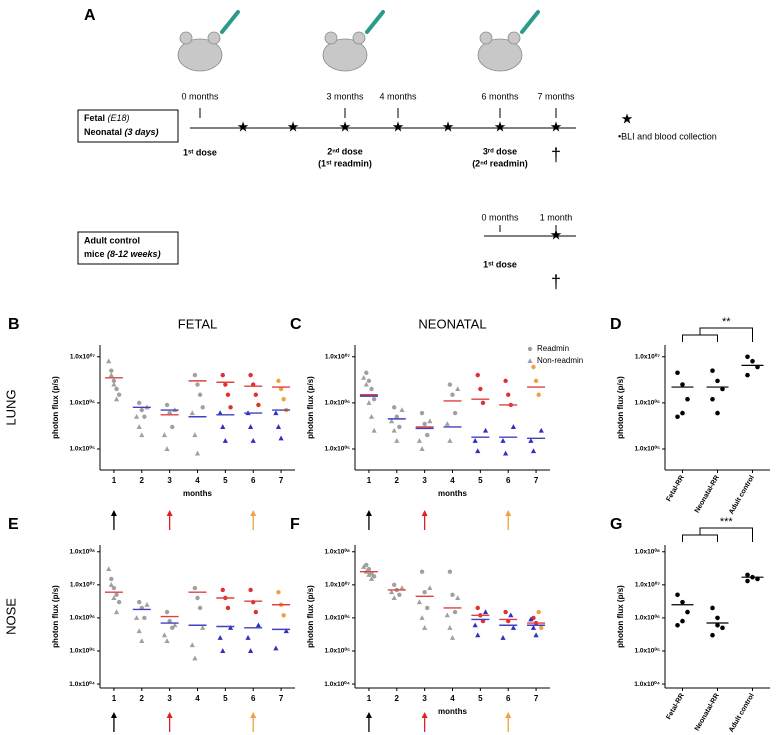  What do you see at coordinates (480, 480) in the screenshot?
I see `x-tick-label: 5` at bounding box center [480, 480].